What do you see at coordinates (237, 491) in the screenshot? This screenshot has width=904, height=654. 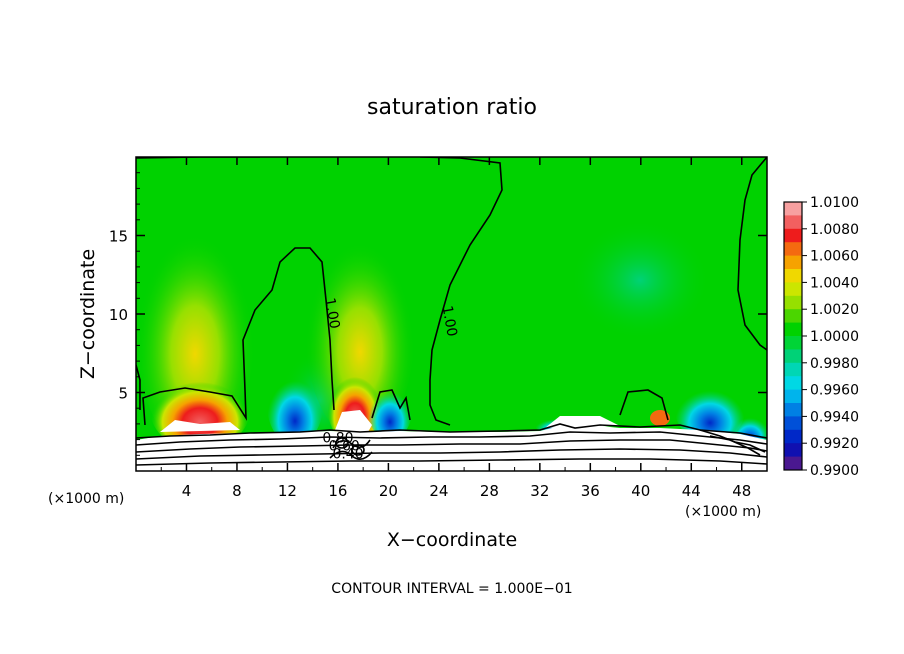 I see `x-tick-label: 8` at bounding box center [237, 491].